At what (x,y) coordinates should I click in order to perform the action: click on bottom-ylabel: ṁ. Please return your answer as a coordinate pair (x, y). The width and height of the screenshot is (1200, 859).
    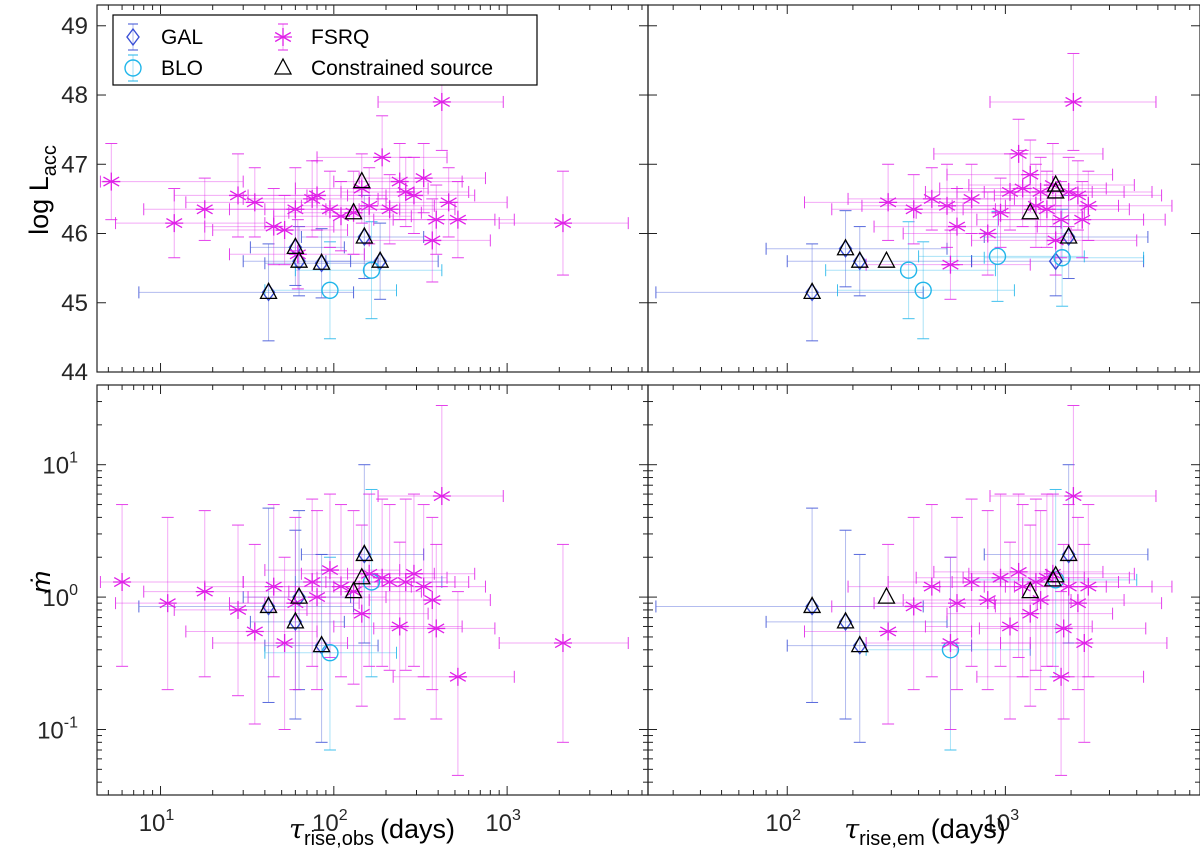
    Looking at the image, I should click on (41, 582).